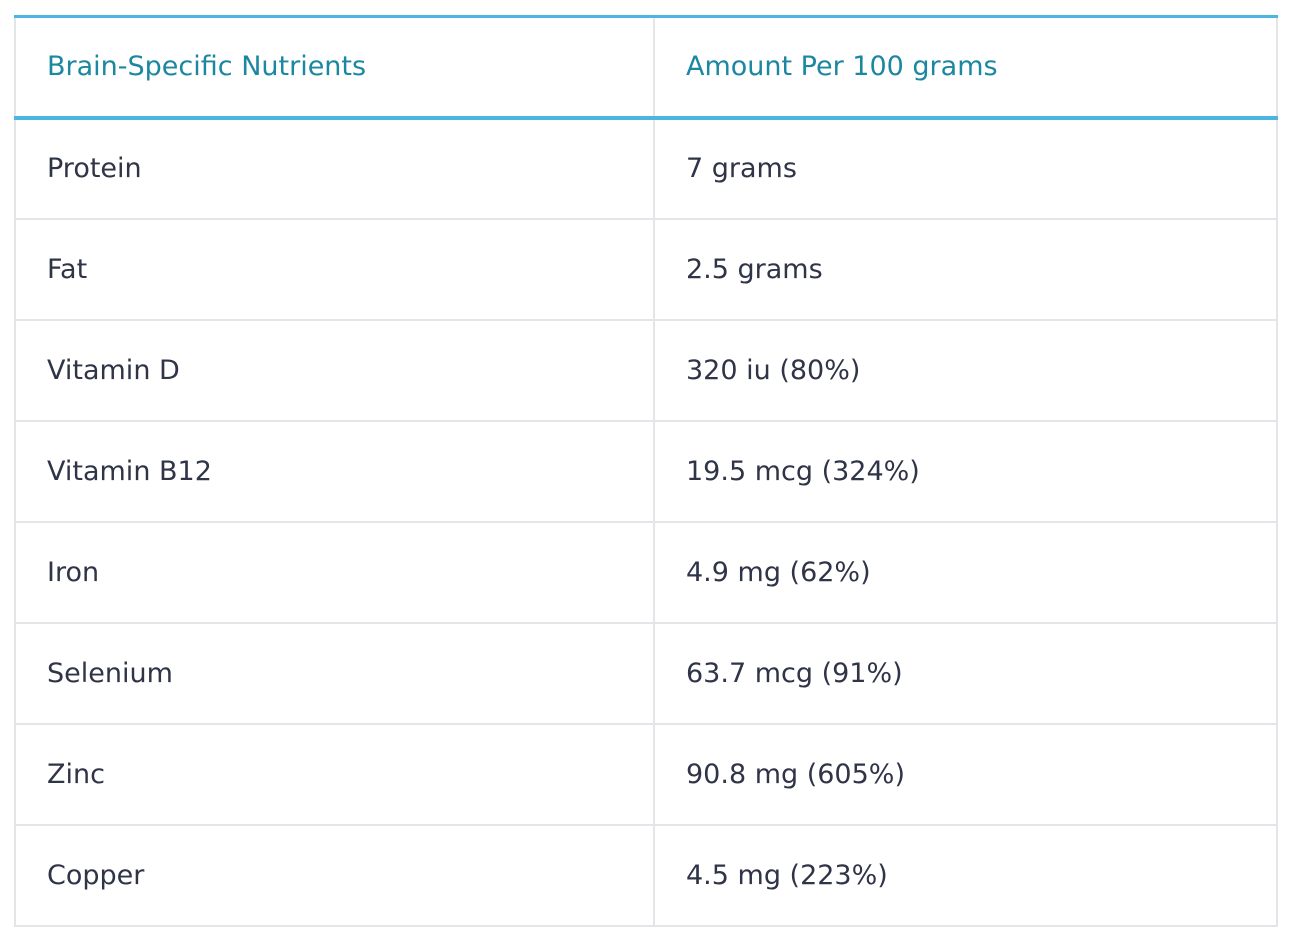  I want to click on header-amount: Amount Per 100 grams, so click(966, 67).